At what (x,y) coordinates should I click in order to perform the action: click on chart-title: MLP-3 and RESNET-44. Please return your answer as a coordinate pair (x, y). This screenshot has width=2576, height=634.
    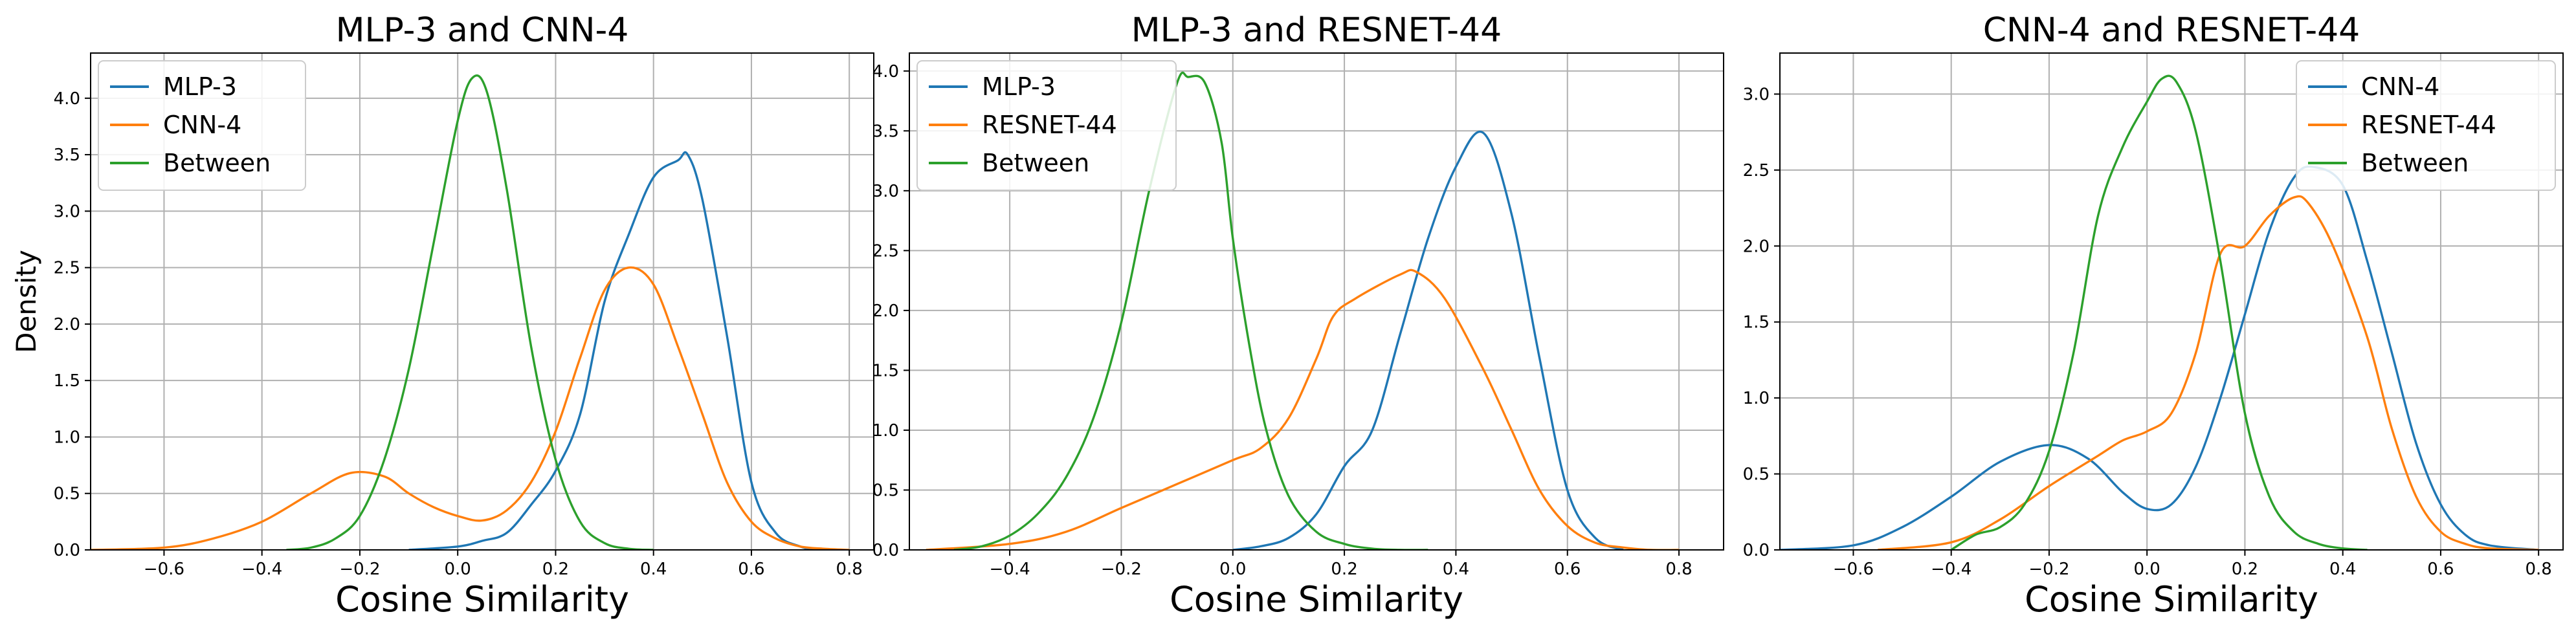
    Looking at the image, I should click on (1316, 30).